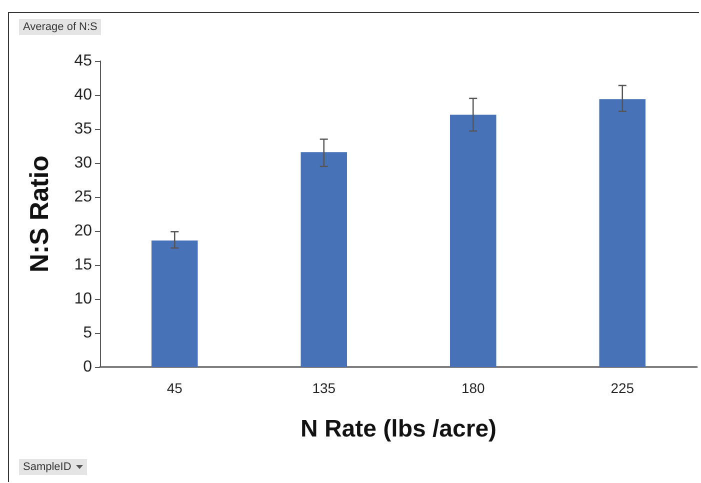 This screenshot has width=701, height=483. I want to click on y-tick-label: 5, so click(87, 333).